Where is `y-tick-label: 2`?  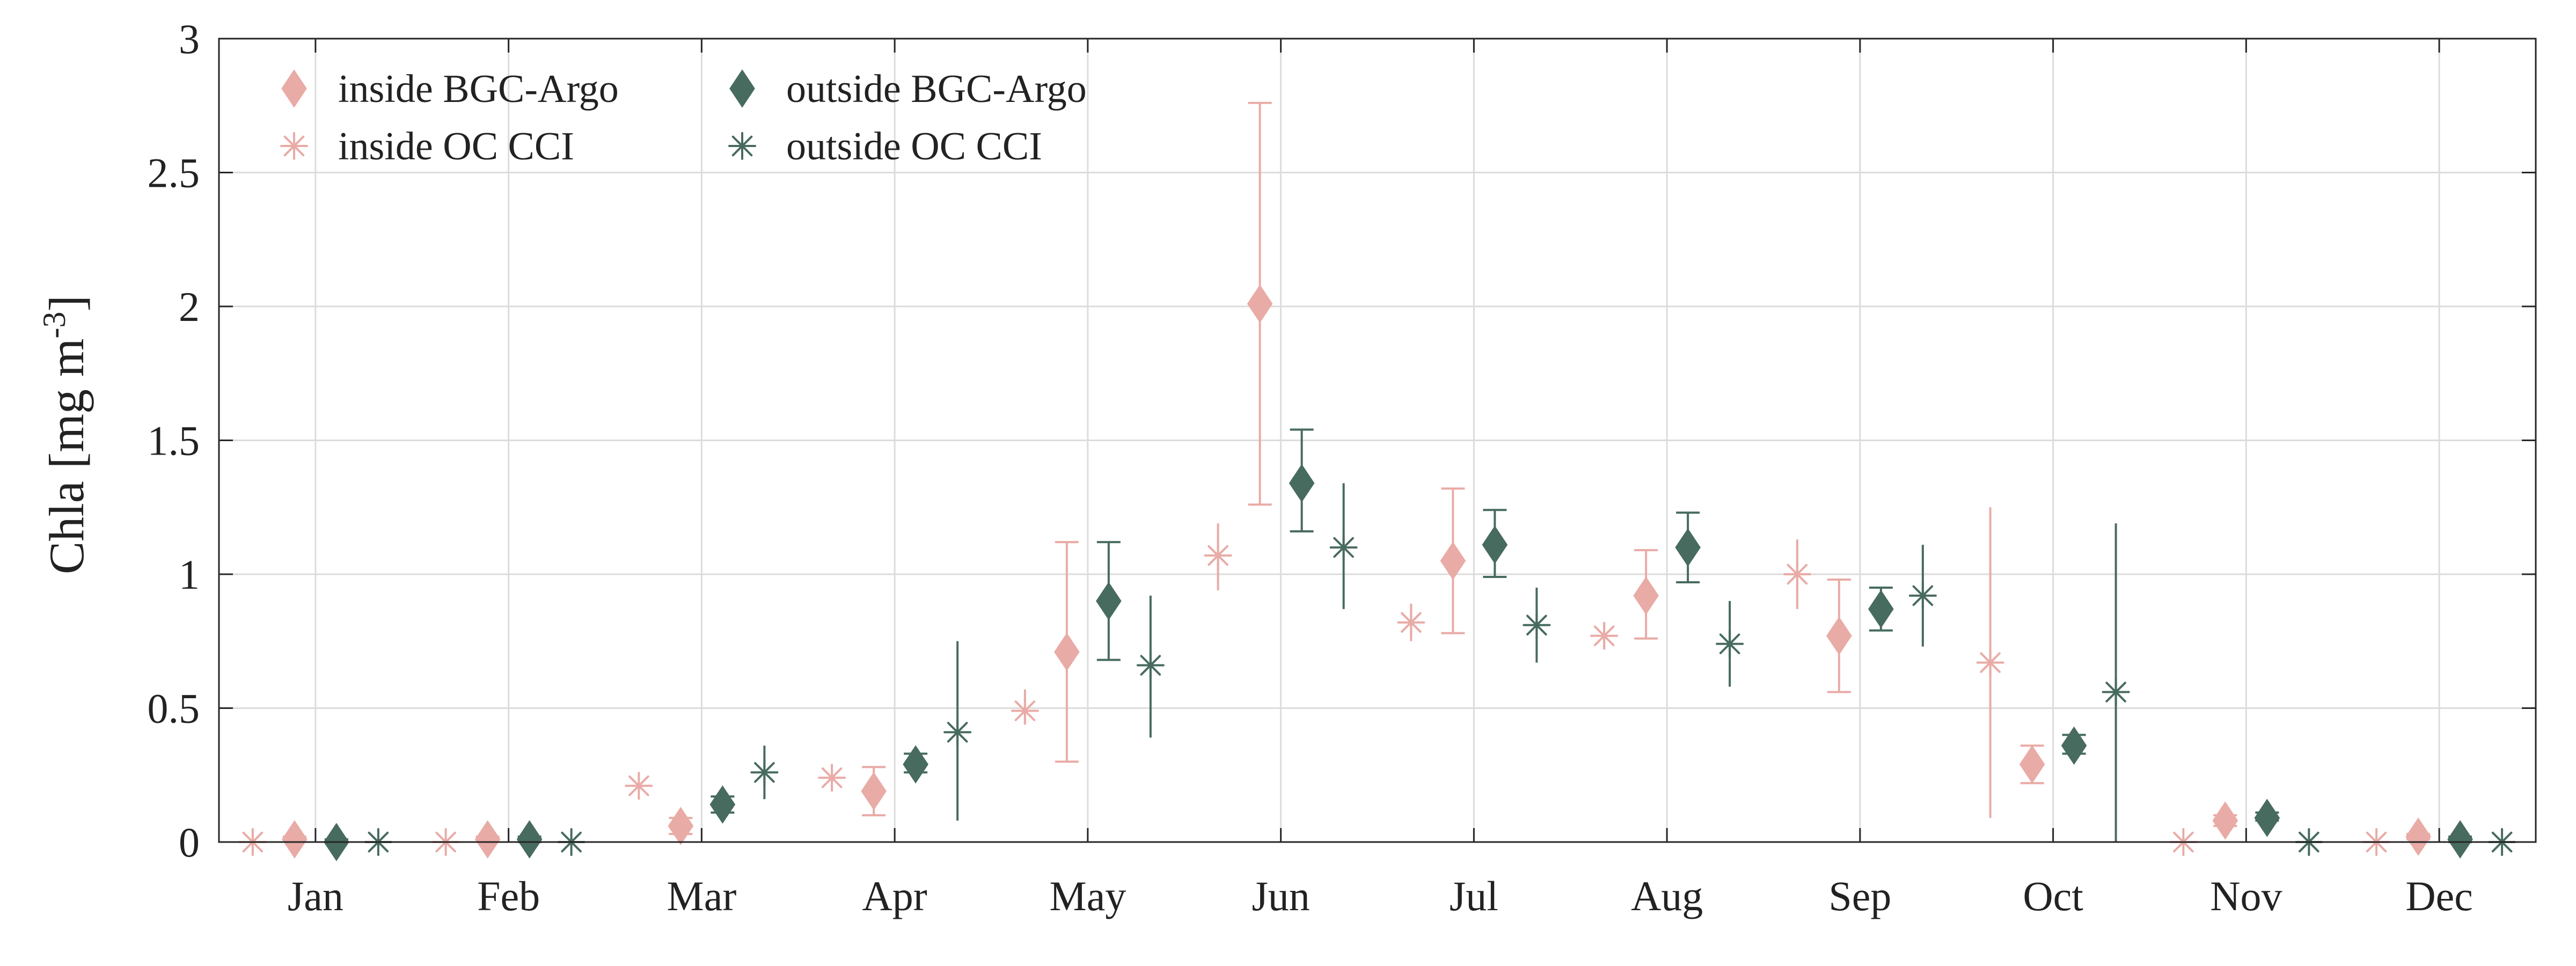
y-tick-label: 2 is located at coordinates (189, 306).